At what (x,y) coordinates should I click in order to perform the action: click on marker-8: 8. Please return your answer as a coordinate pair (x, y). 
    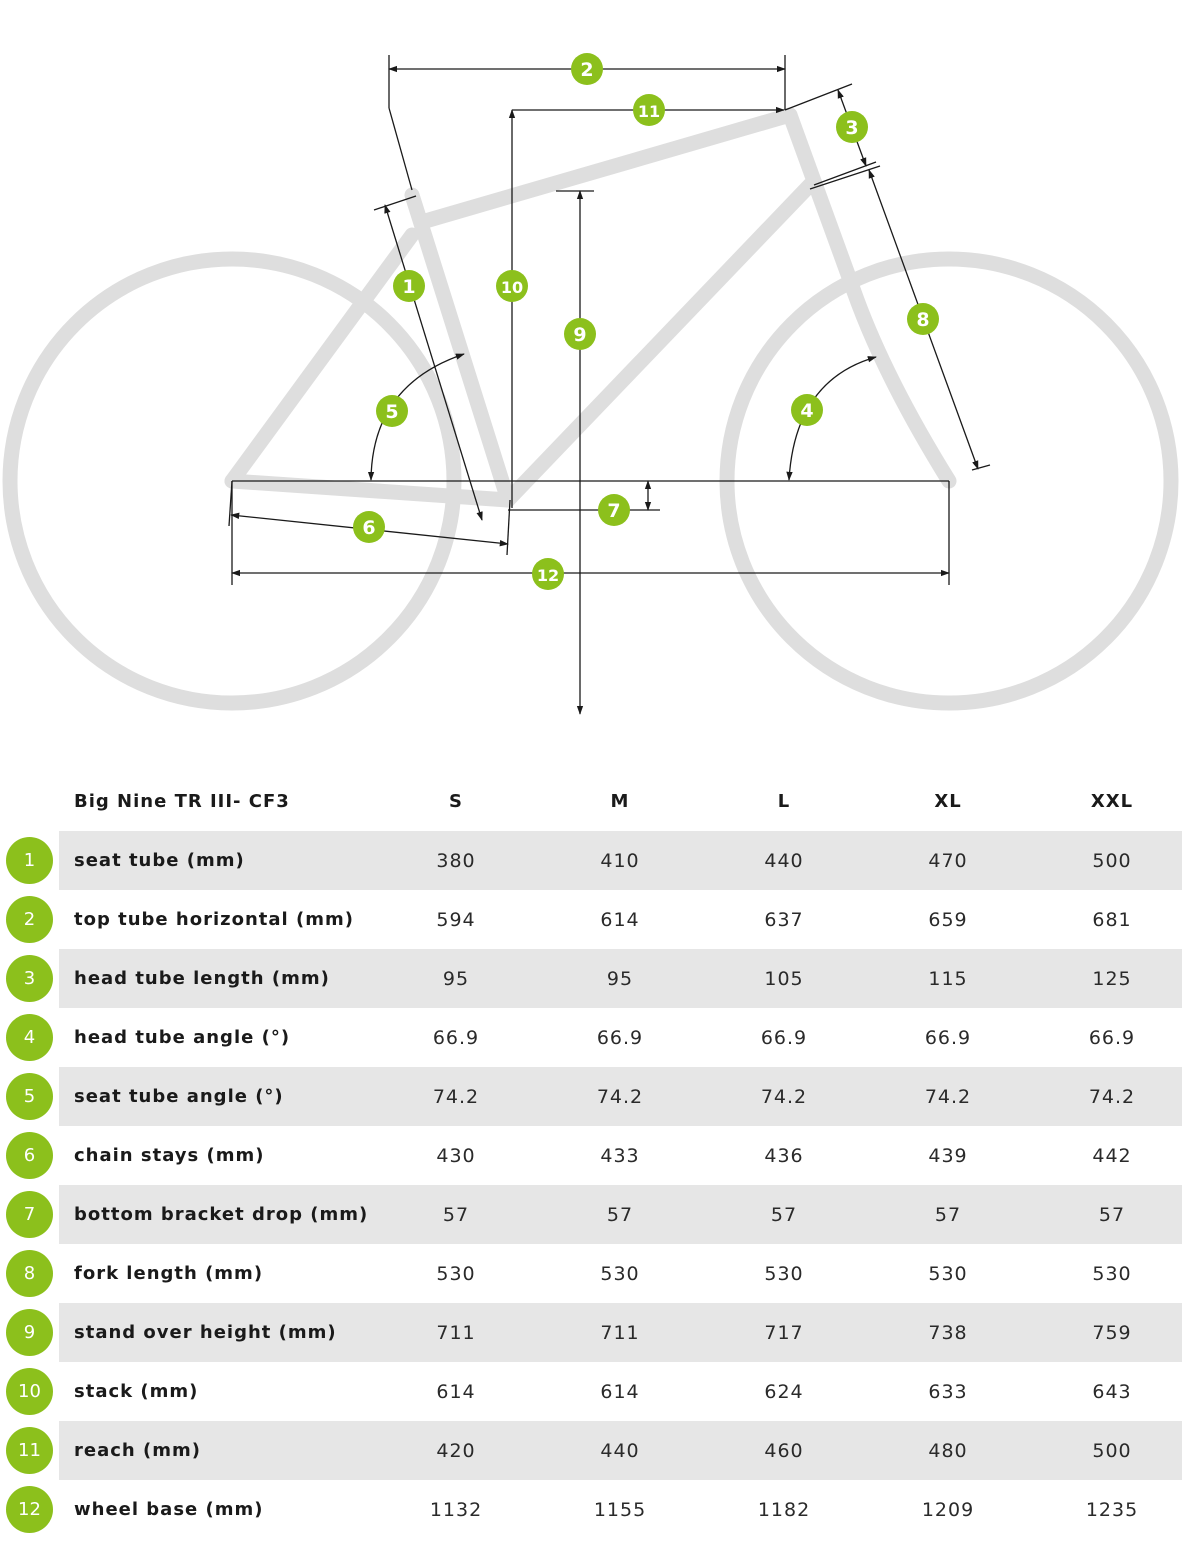
    Looking at the image, I should click on (923, 319).